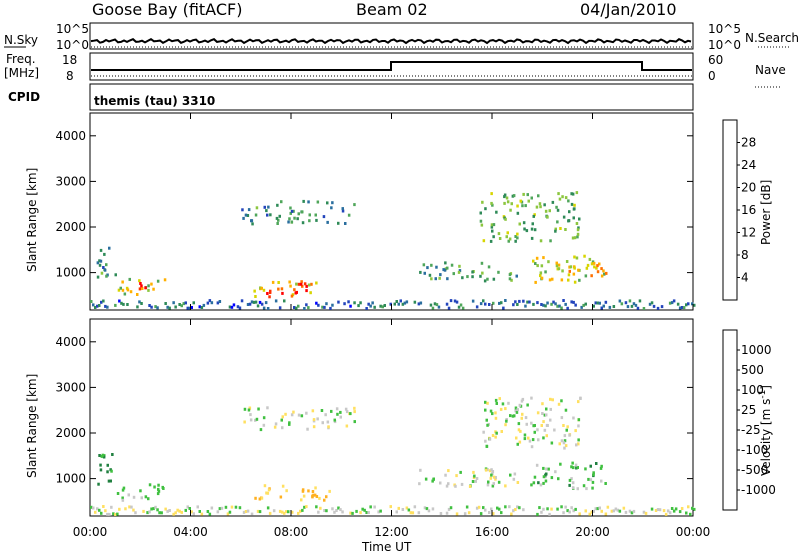  Describe the element at coordinates (391, 532) in the screenshot. I see `xtick-label: 12:00` at that location.